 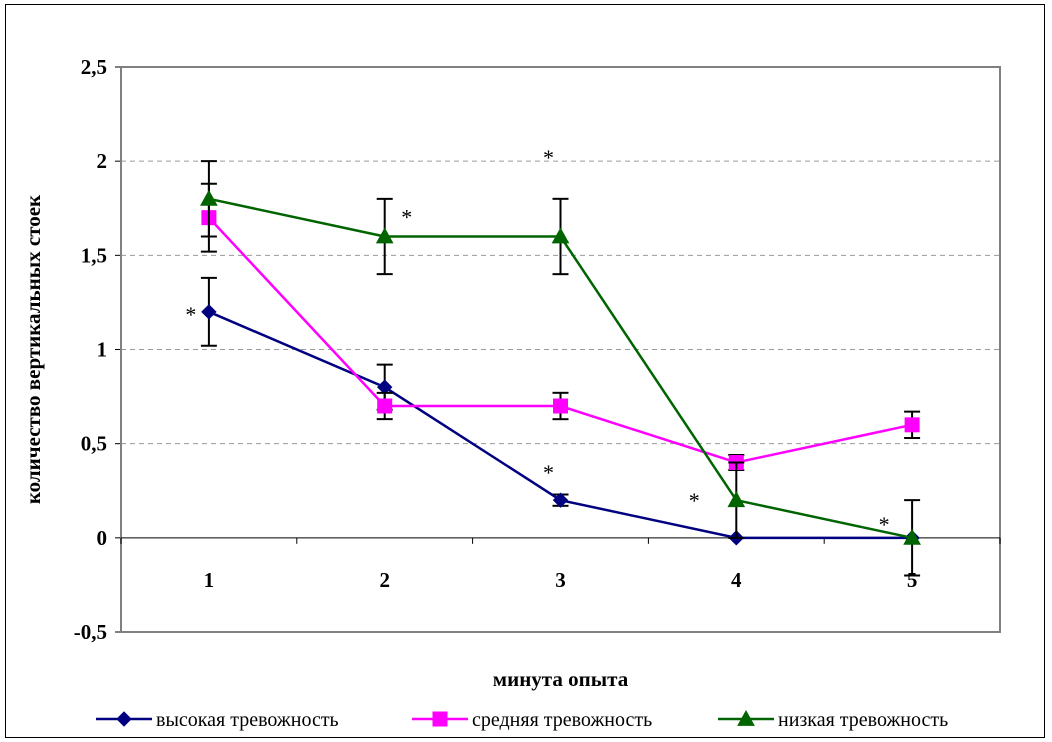 I want to click on legend-item-3: низкая тревожность, so click(x=833, y=720).